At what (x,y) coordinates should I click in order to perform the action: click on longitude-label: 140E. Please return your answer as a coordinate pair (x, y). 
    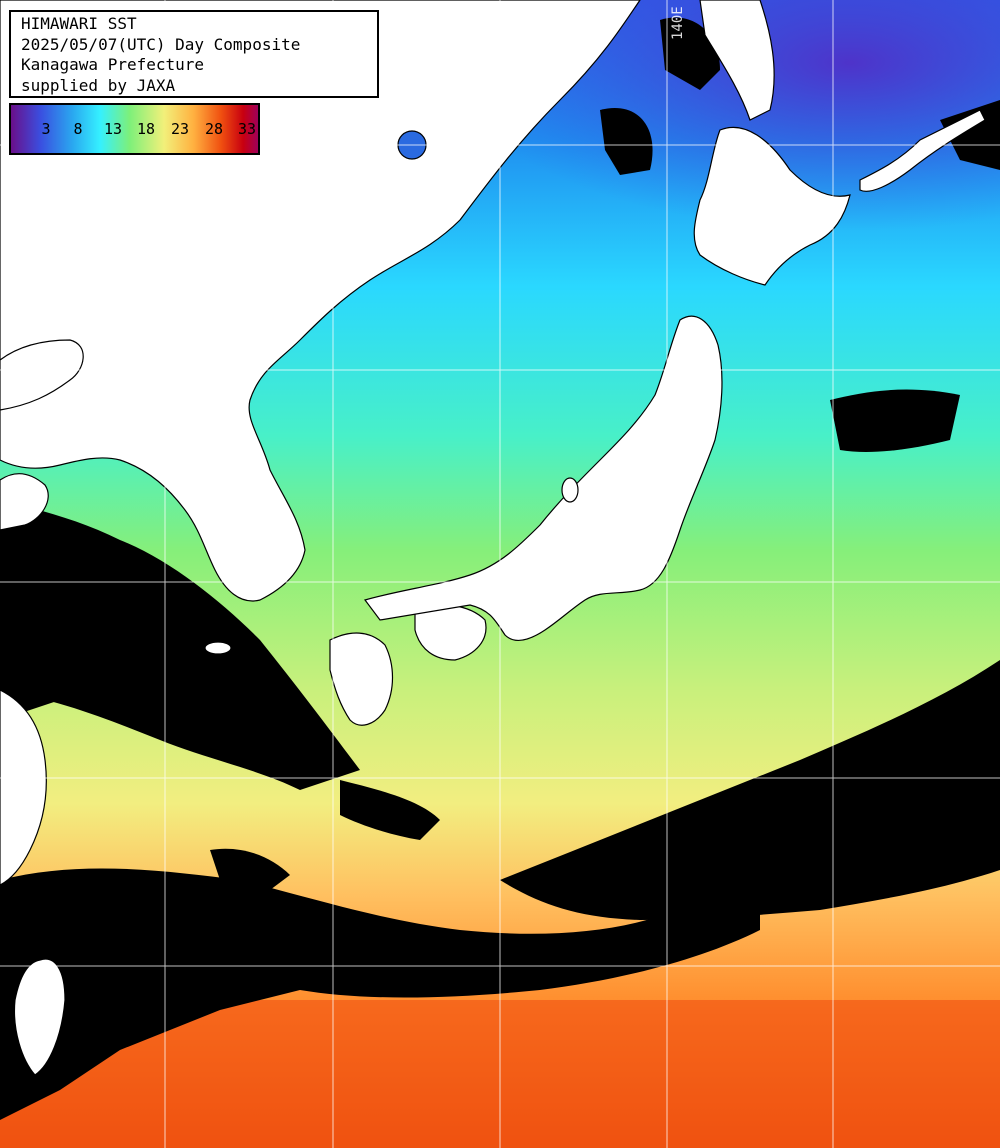
    Looking at the image, I should click on (678, 23).